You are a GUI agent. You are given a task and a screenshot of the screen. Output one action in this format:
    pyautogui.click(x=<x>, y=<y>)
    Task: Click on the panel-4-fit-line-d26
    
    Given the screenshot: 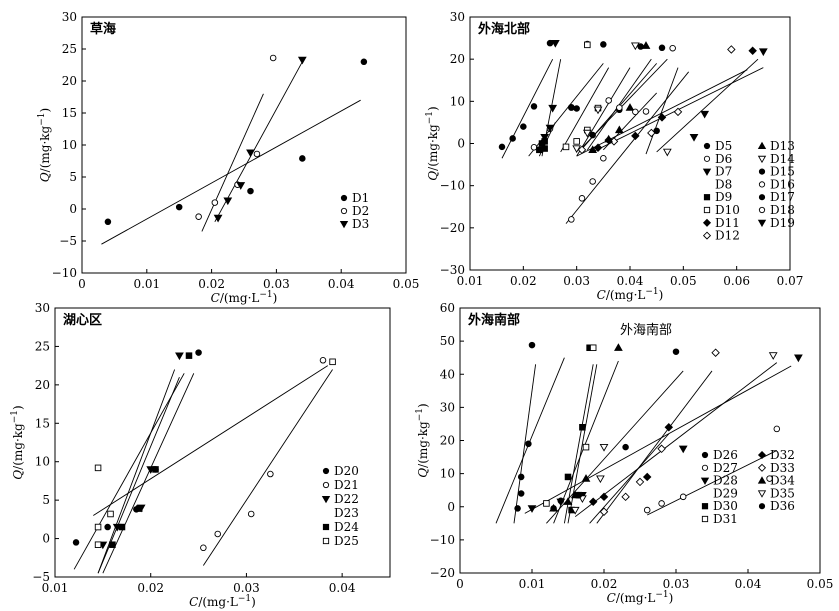 What is the action you would take?
    pyautogui.click(x=525, y=444)
    